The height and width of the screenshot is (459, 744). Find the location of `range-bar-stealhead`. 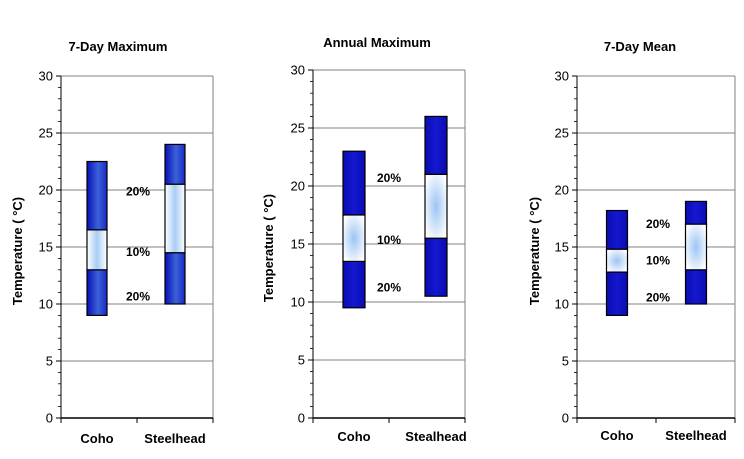

range-bar-stealhead is located at coordinates (436, 206).